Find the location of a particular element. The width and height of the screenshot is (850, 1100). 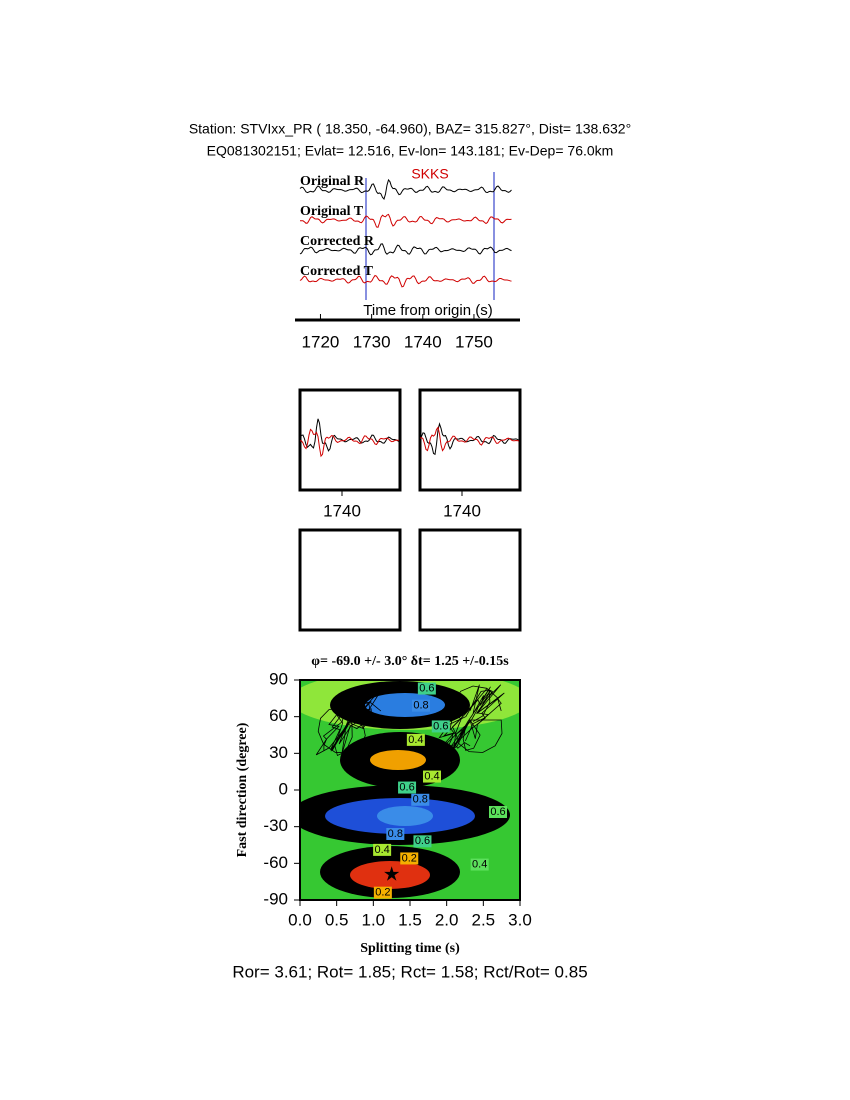

x-tick-label: 2.5 is located at coordinates (484, 919).